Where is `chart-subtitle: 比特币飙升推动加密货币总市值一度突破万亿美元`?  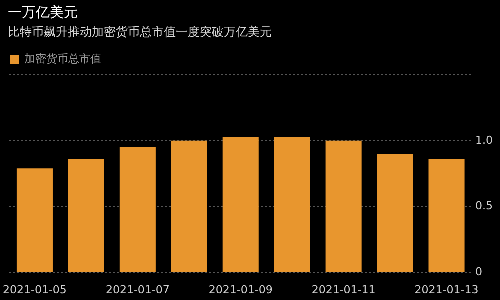 chart-subtitle: 比特币飙升推动加密货币总市值一度突破万亿美元 is located at coordinates (140, 32).